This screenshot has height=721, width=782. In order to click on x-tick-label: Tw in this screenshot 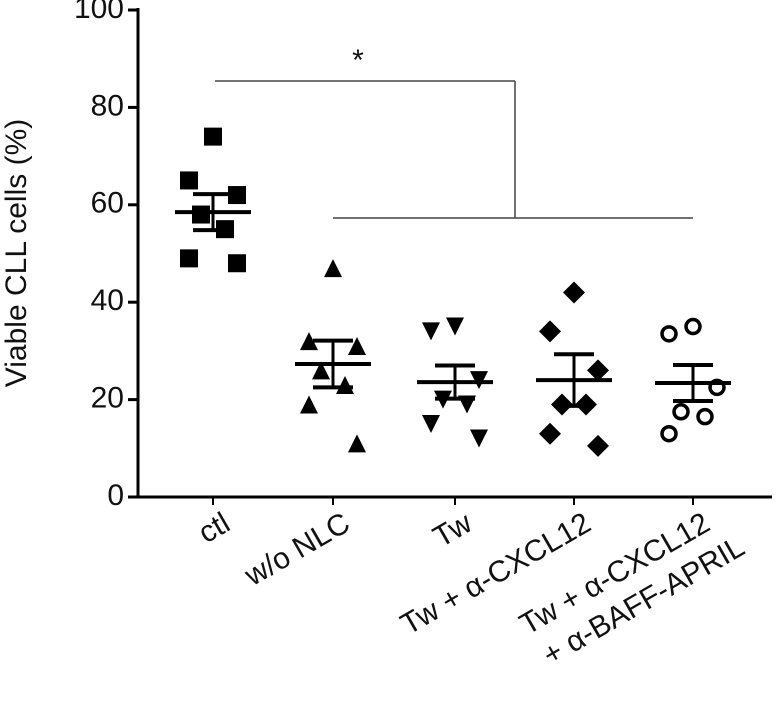, I will do `click(453, 530)`.